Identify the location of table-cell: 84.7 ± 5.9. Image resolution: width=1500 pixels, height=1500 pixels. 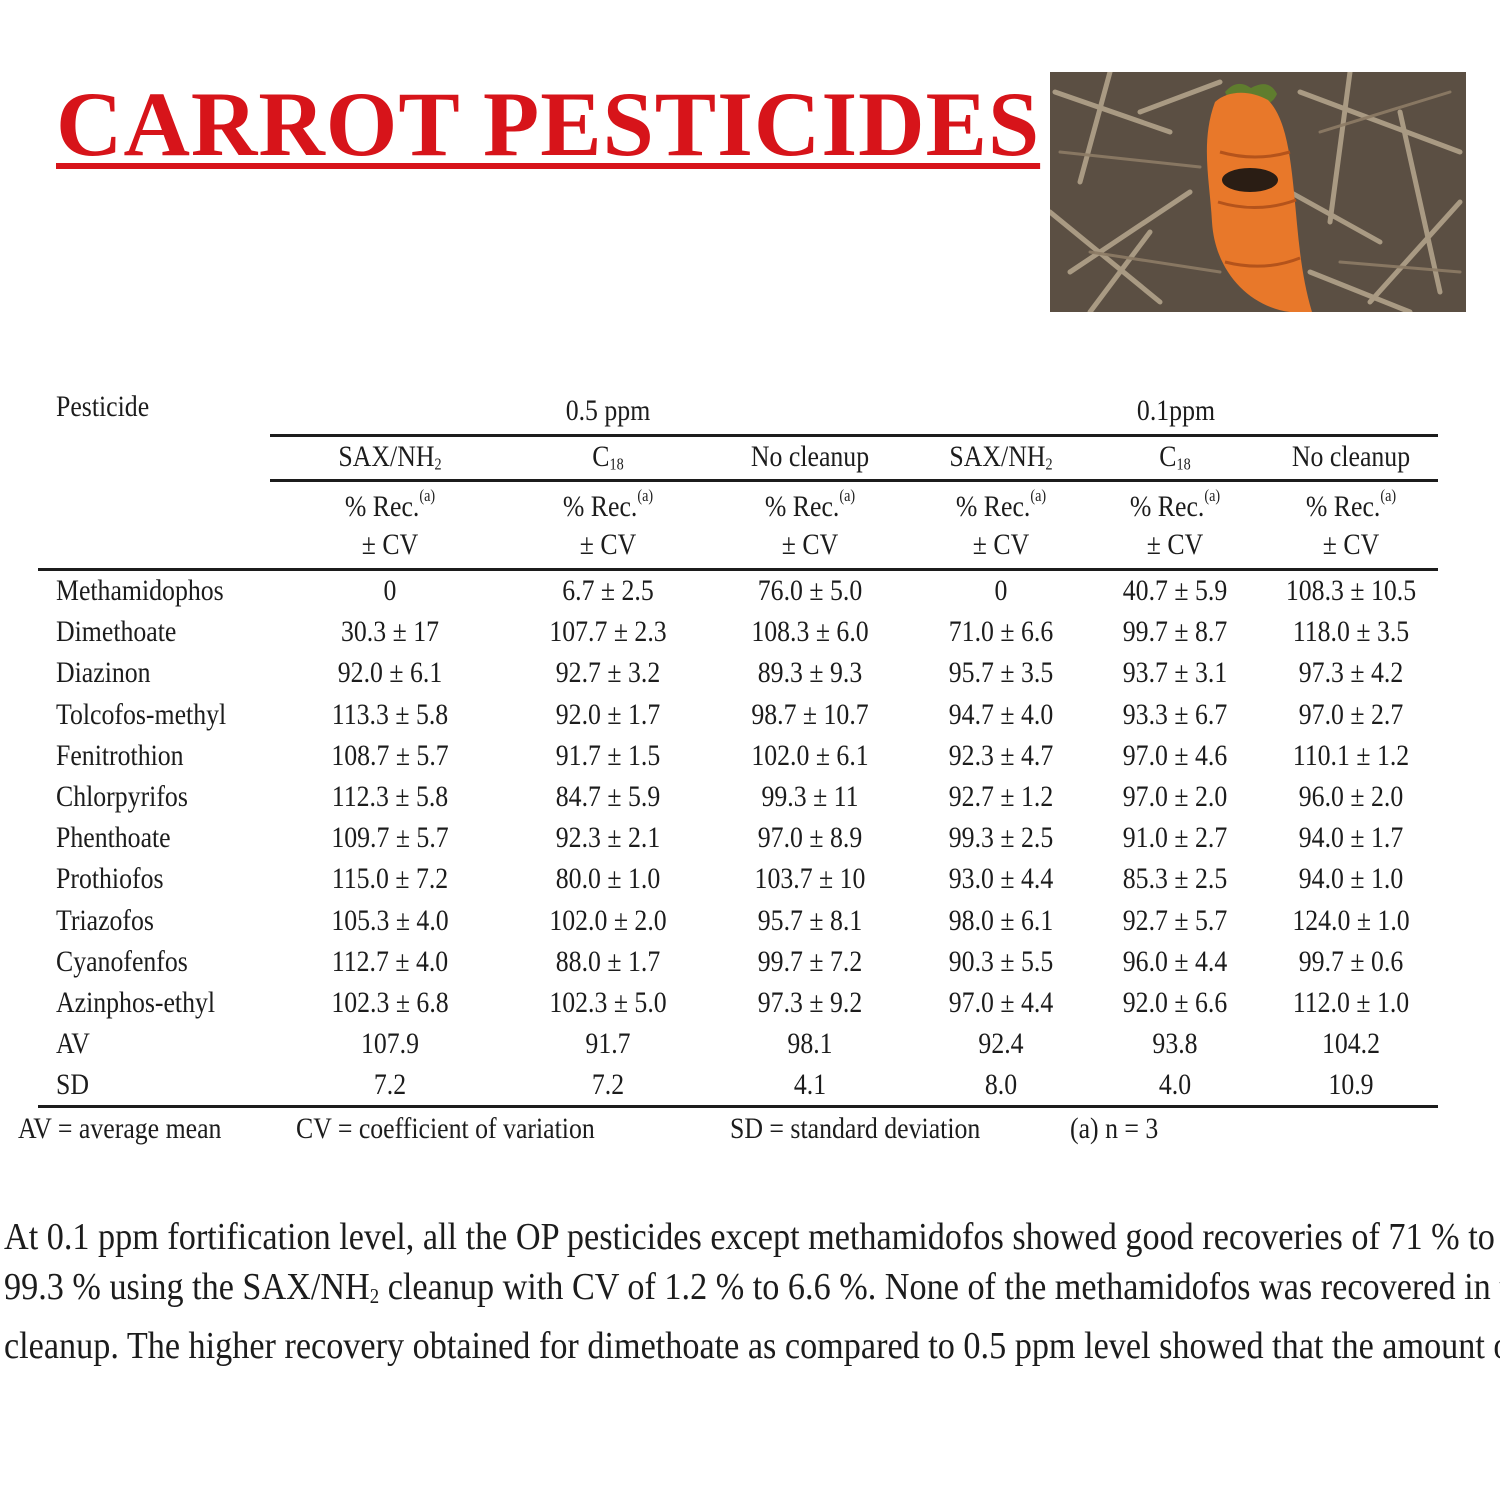
(608, 796).